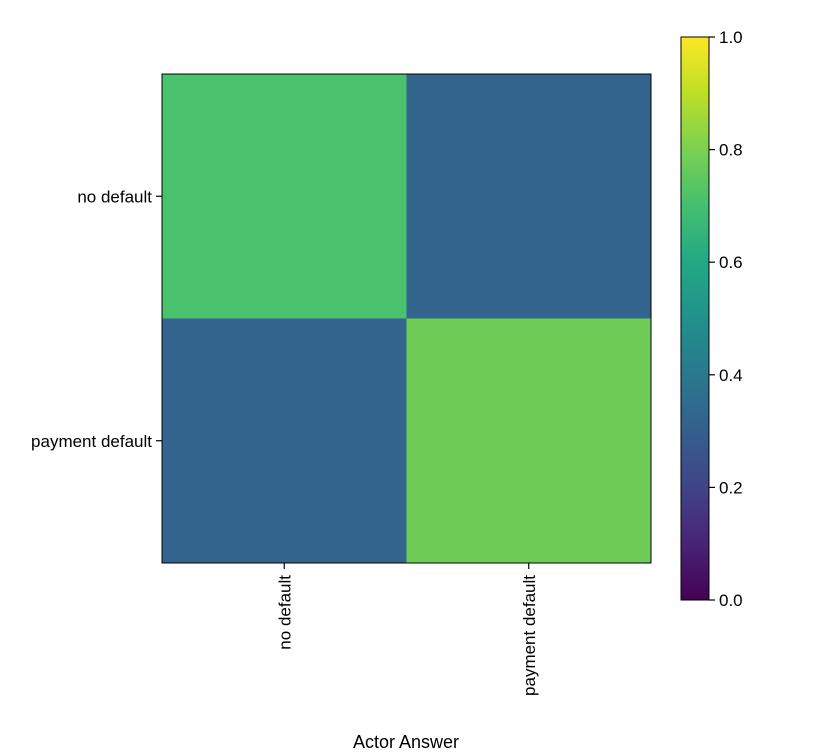  Describe the element at coordinates (731, 262) in the screenshot. I see `colorbar-tick-label: 0.6` at that location.